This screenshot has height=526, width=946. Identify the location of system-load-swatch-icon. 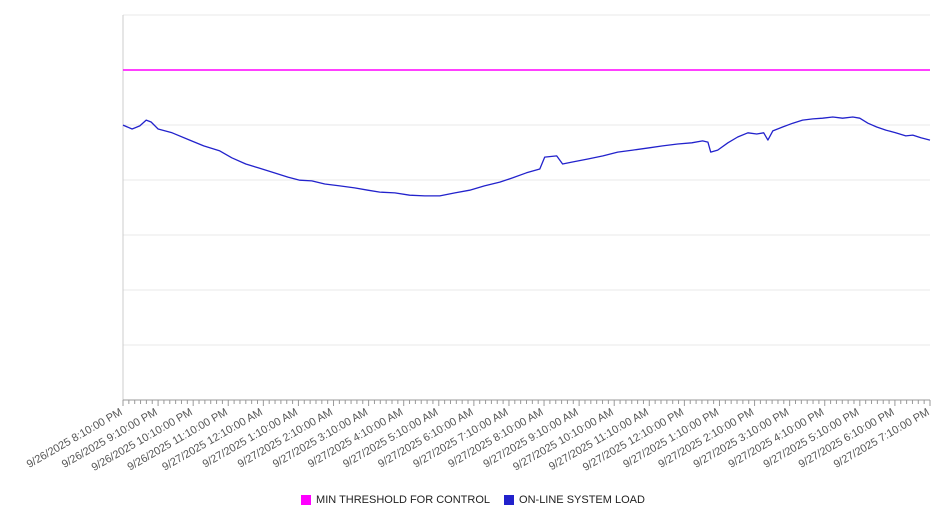
(509, 500).